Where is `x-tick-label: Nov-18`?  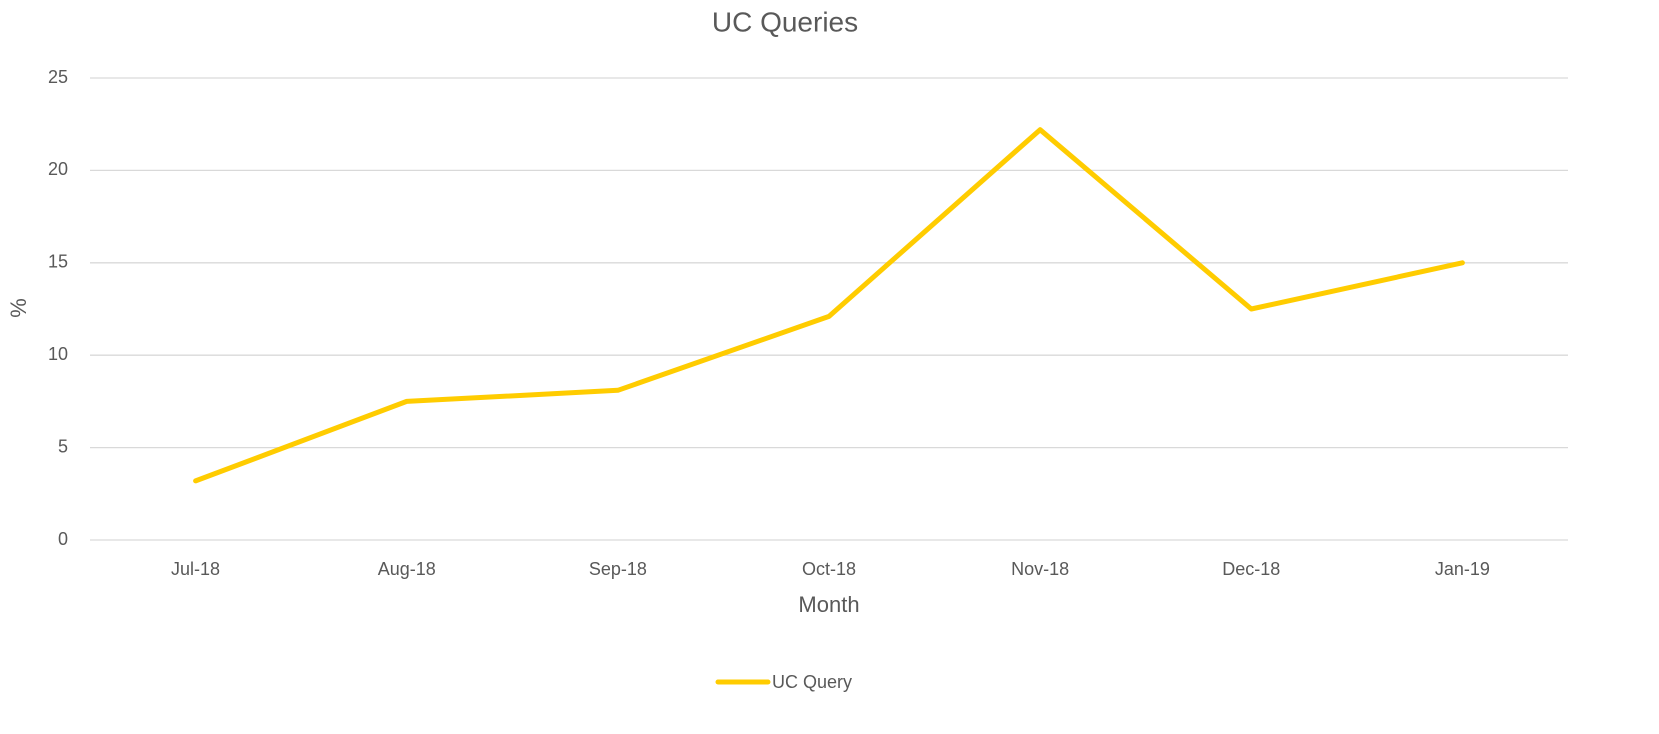
x-tick-label: Nov-18 is located at coordinates (1040, 569).